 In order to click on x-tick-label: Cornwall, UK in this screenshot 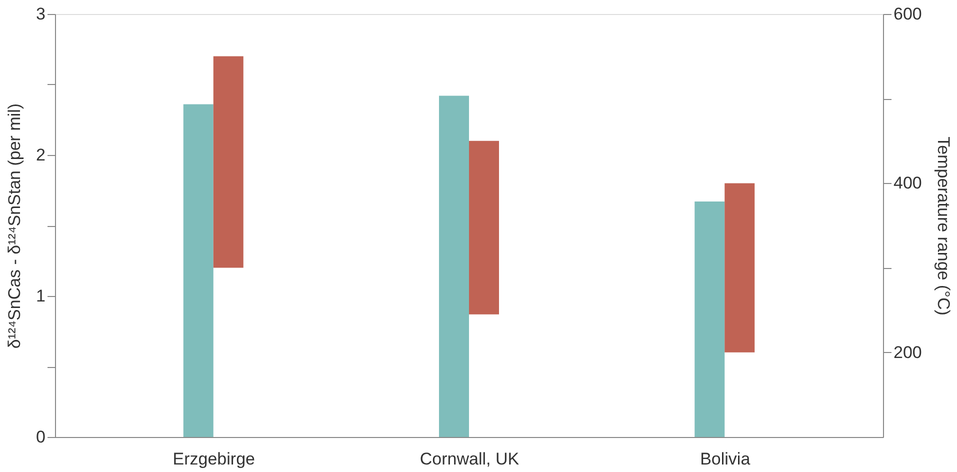, I will do `click(470, 459)`.